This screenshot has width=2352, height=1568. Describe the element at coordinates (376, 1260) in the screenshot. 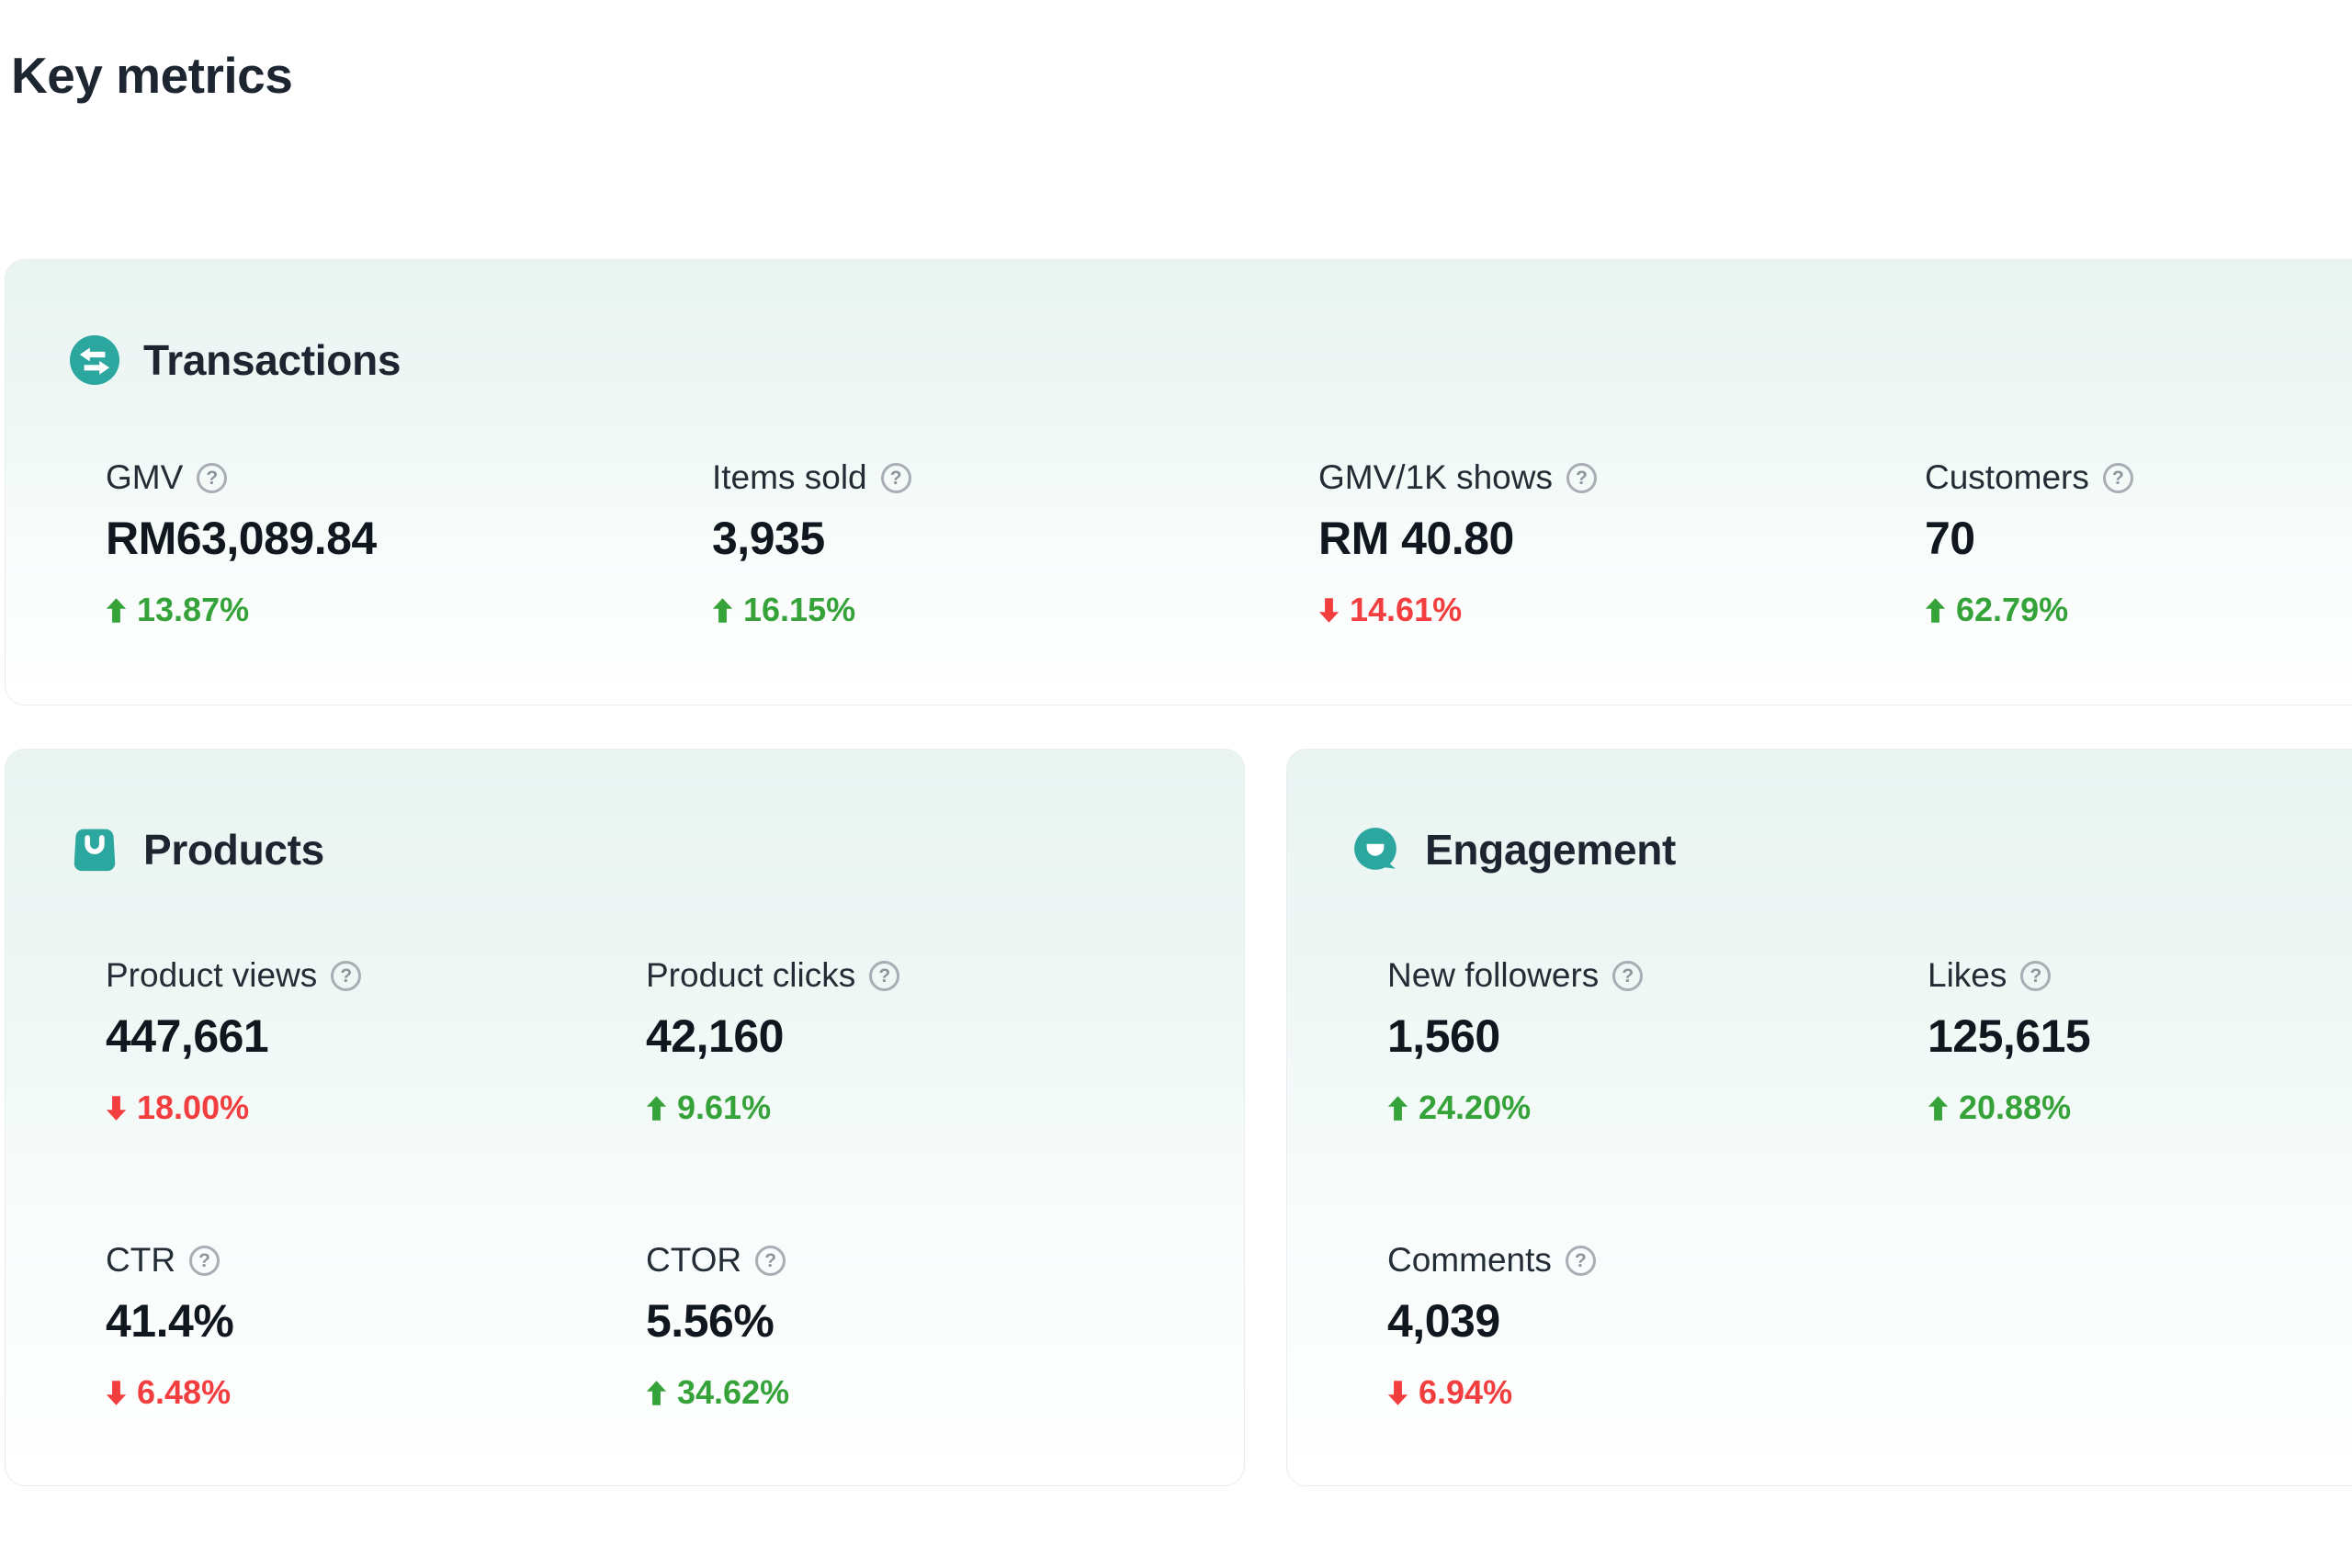

I see `metric-label-row: CTR ?` at that location.